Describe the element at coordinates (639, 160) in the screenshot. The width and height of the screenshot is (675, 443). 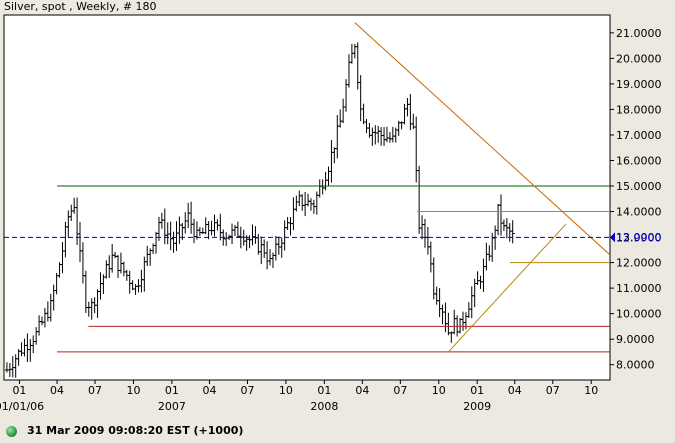
I see `y-tick-label: 16.0000` at that location.